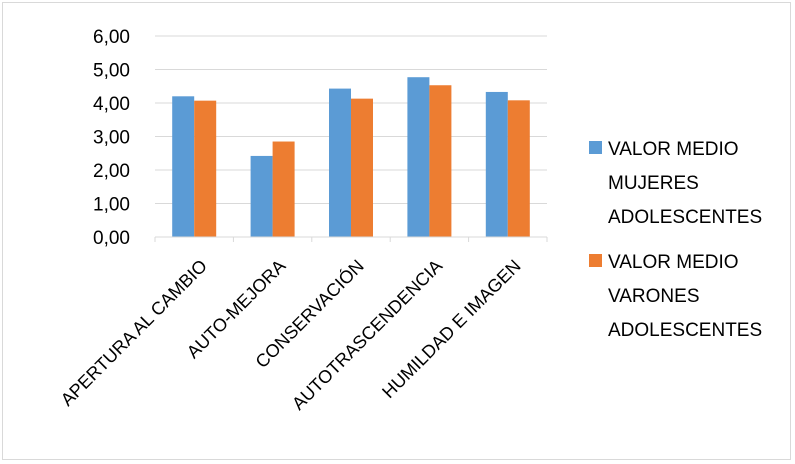 The width and height of the screenshot is (795, 464). What do you see at coordinates (367, 335) in the screenshot?
I see `category-label: AUTOTRASCENDENCIA` at bounding box center [367, 335].